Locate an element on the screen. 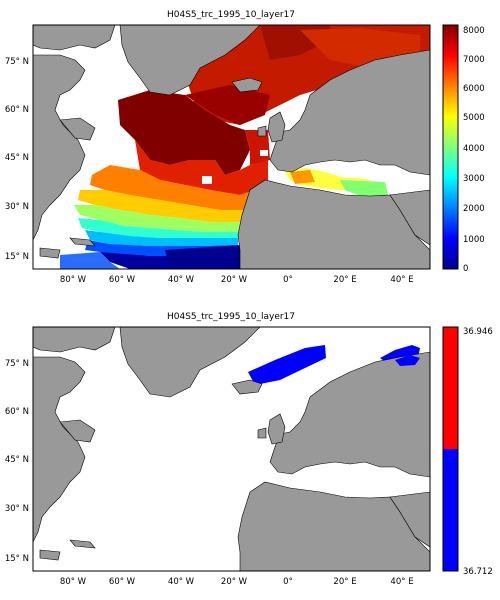  colorbar-tick: 2000 is located at coordinates (474, 209).